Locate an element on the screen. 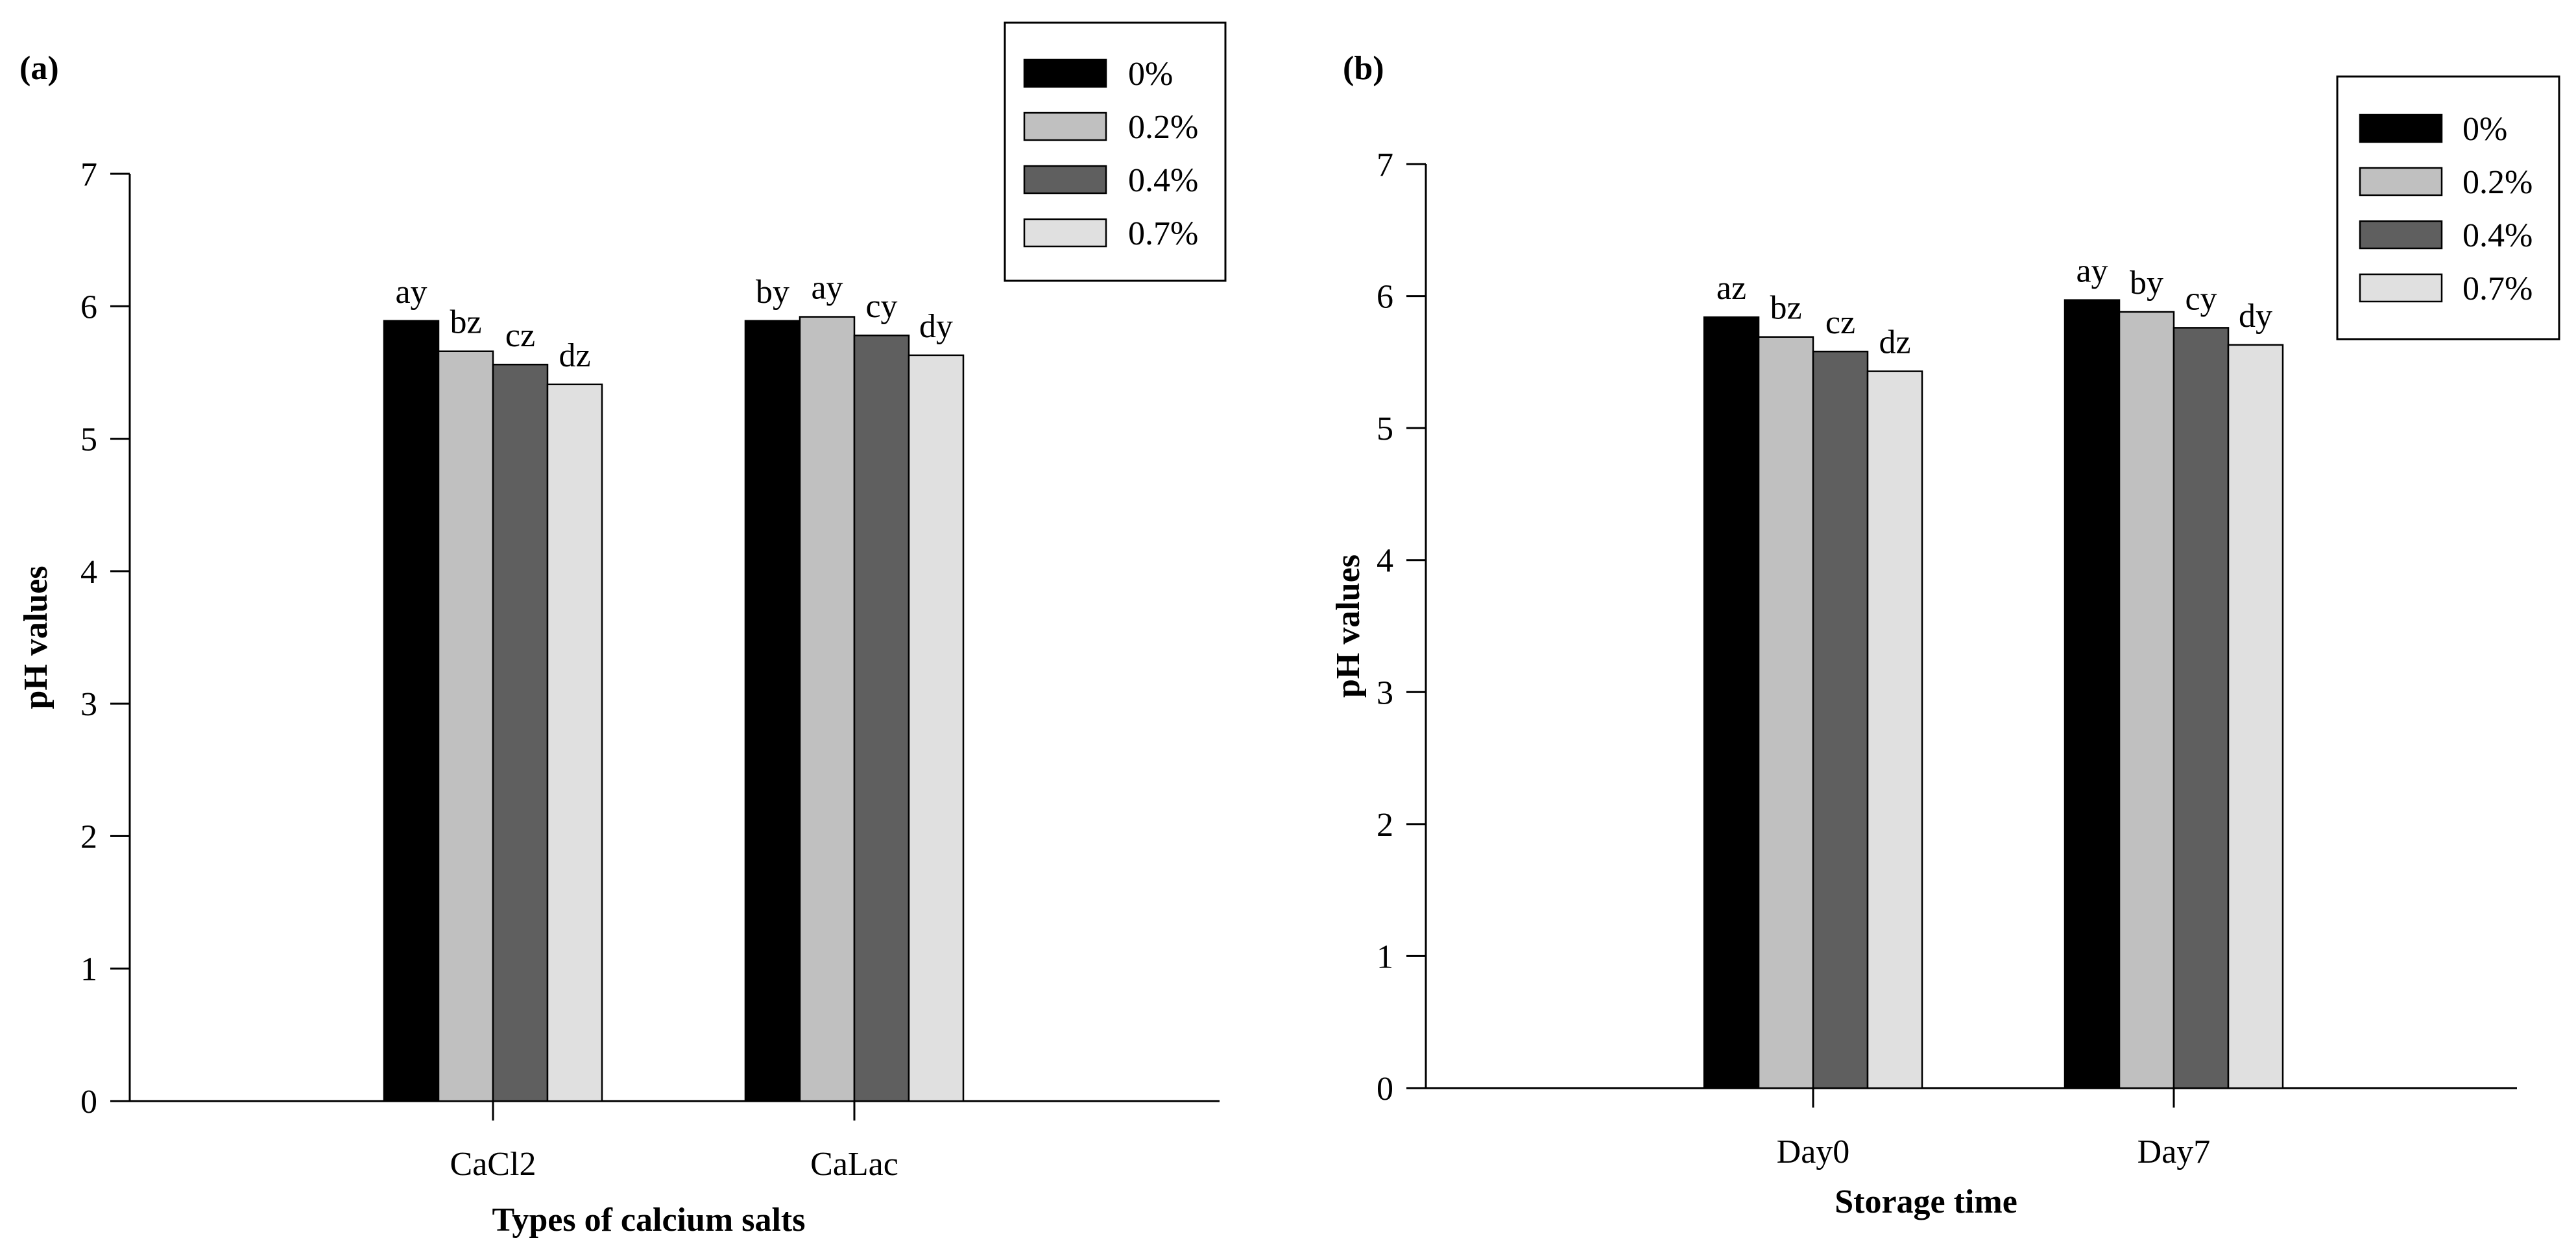 The width and height of the screenshot is (2576, 1258). x-category-label: CaCl2 is located at coordinates (493, 1164).